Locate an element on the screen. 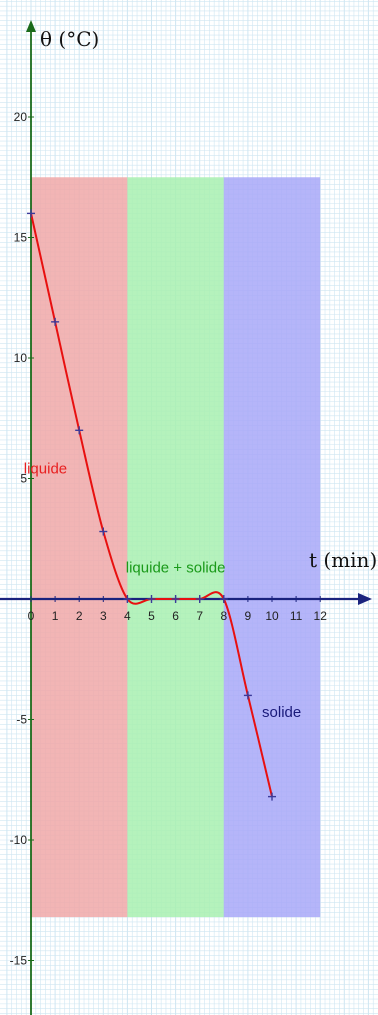 The image size is (378, 1015). x-tick-label: 2 is located at coordinates (79, 616).